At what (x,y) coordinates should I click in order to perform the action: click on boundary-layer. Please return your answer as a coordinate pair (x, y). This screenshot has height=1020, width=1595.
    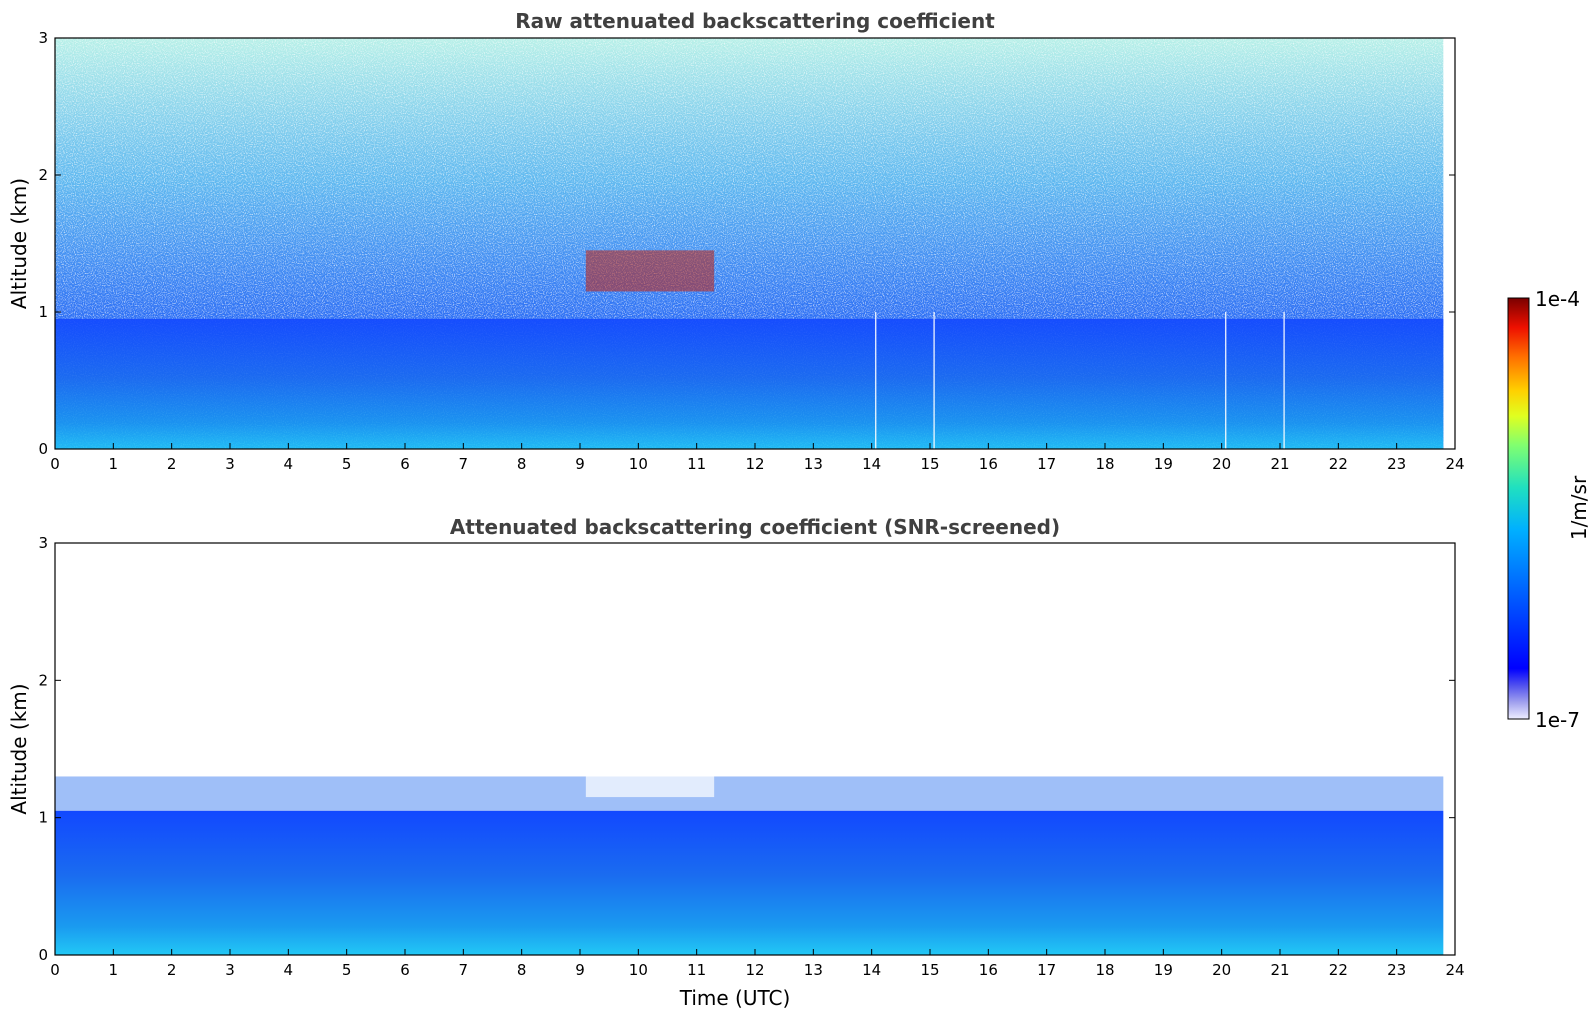
    Looking at the image, I should click on (749, 383).